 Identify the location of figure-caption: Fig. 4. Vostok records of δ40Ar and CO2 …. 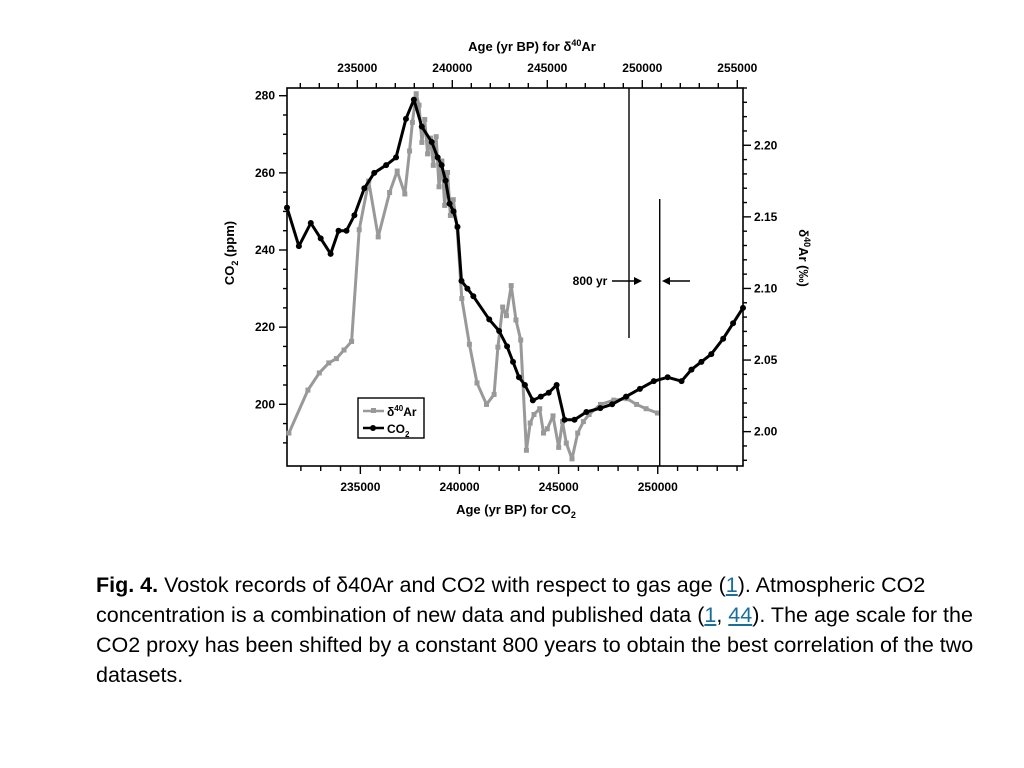
(536, 630).